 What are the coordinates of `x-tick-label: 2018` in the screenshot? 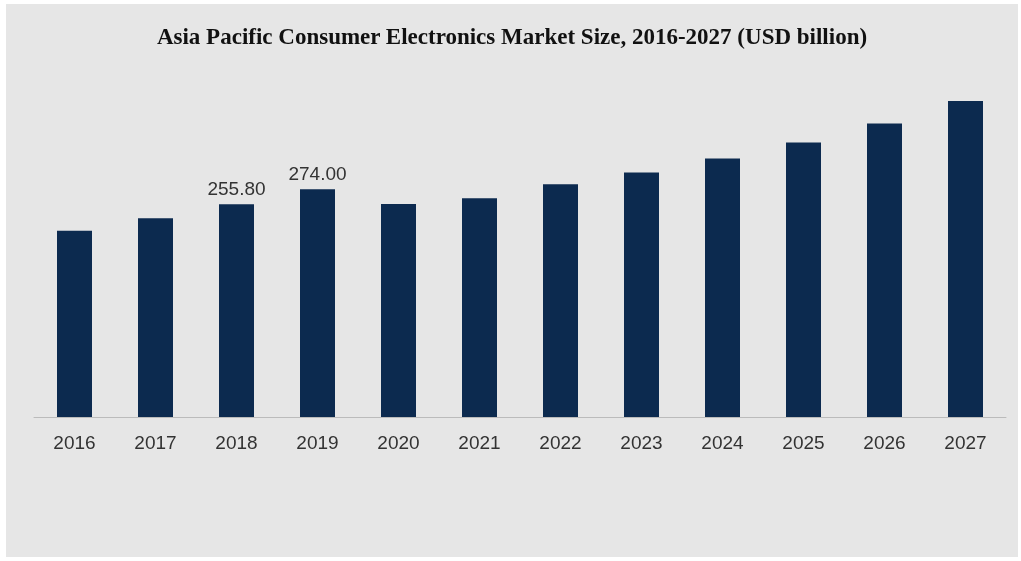 It's located at (236, 442).